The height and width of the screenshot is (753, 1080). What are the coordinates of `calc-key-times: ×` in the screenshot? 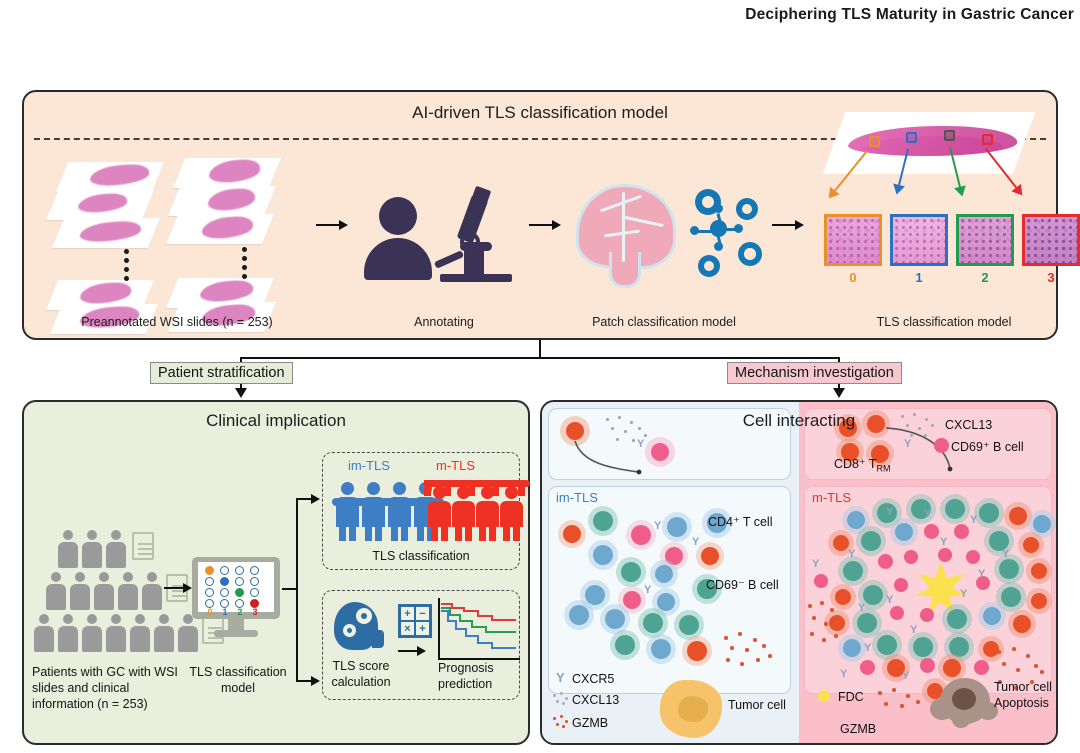 It's located at (407, 628).